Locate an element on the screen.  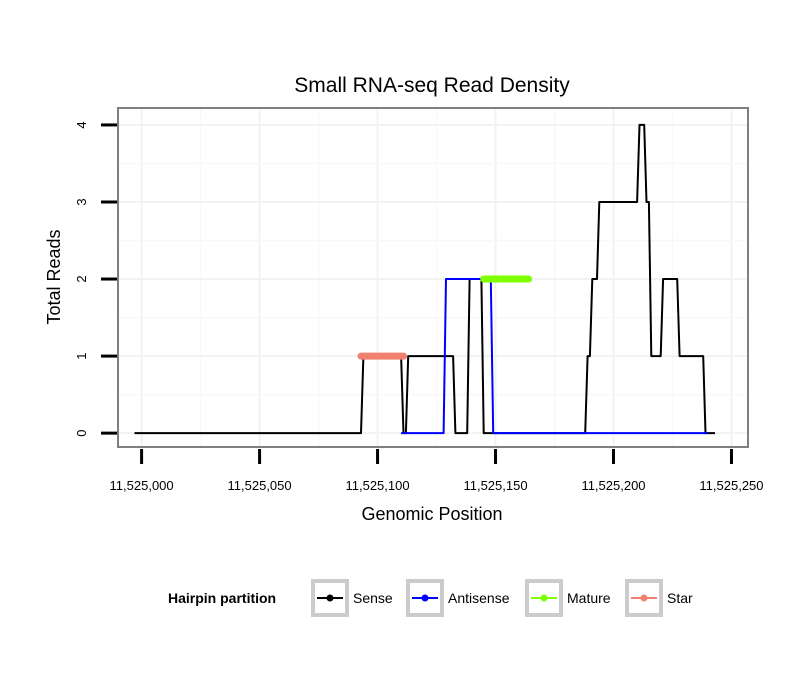
x-tick-label: 11,525,100 is located at coordinates (377, 485).